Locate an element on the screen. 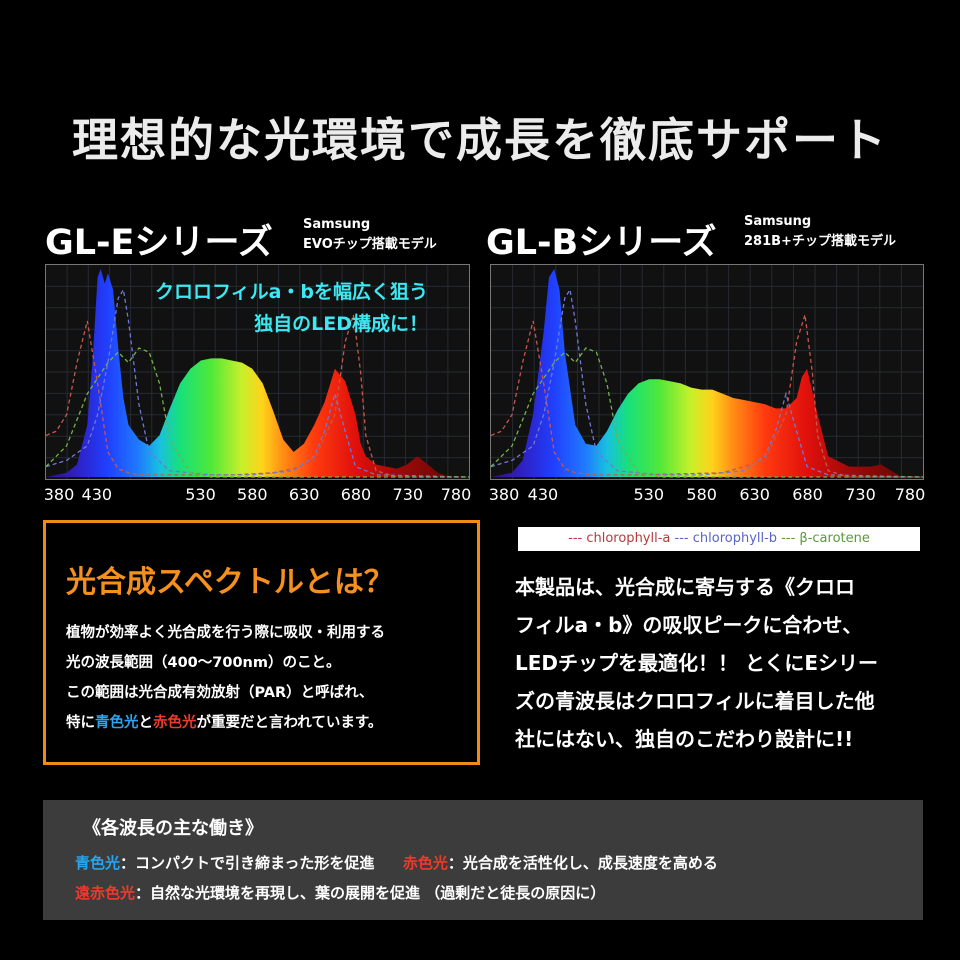 This screenshot has height=960, width=960. series-b-sub-brand: Samsung is located at coordinates (778, 221).